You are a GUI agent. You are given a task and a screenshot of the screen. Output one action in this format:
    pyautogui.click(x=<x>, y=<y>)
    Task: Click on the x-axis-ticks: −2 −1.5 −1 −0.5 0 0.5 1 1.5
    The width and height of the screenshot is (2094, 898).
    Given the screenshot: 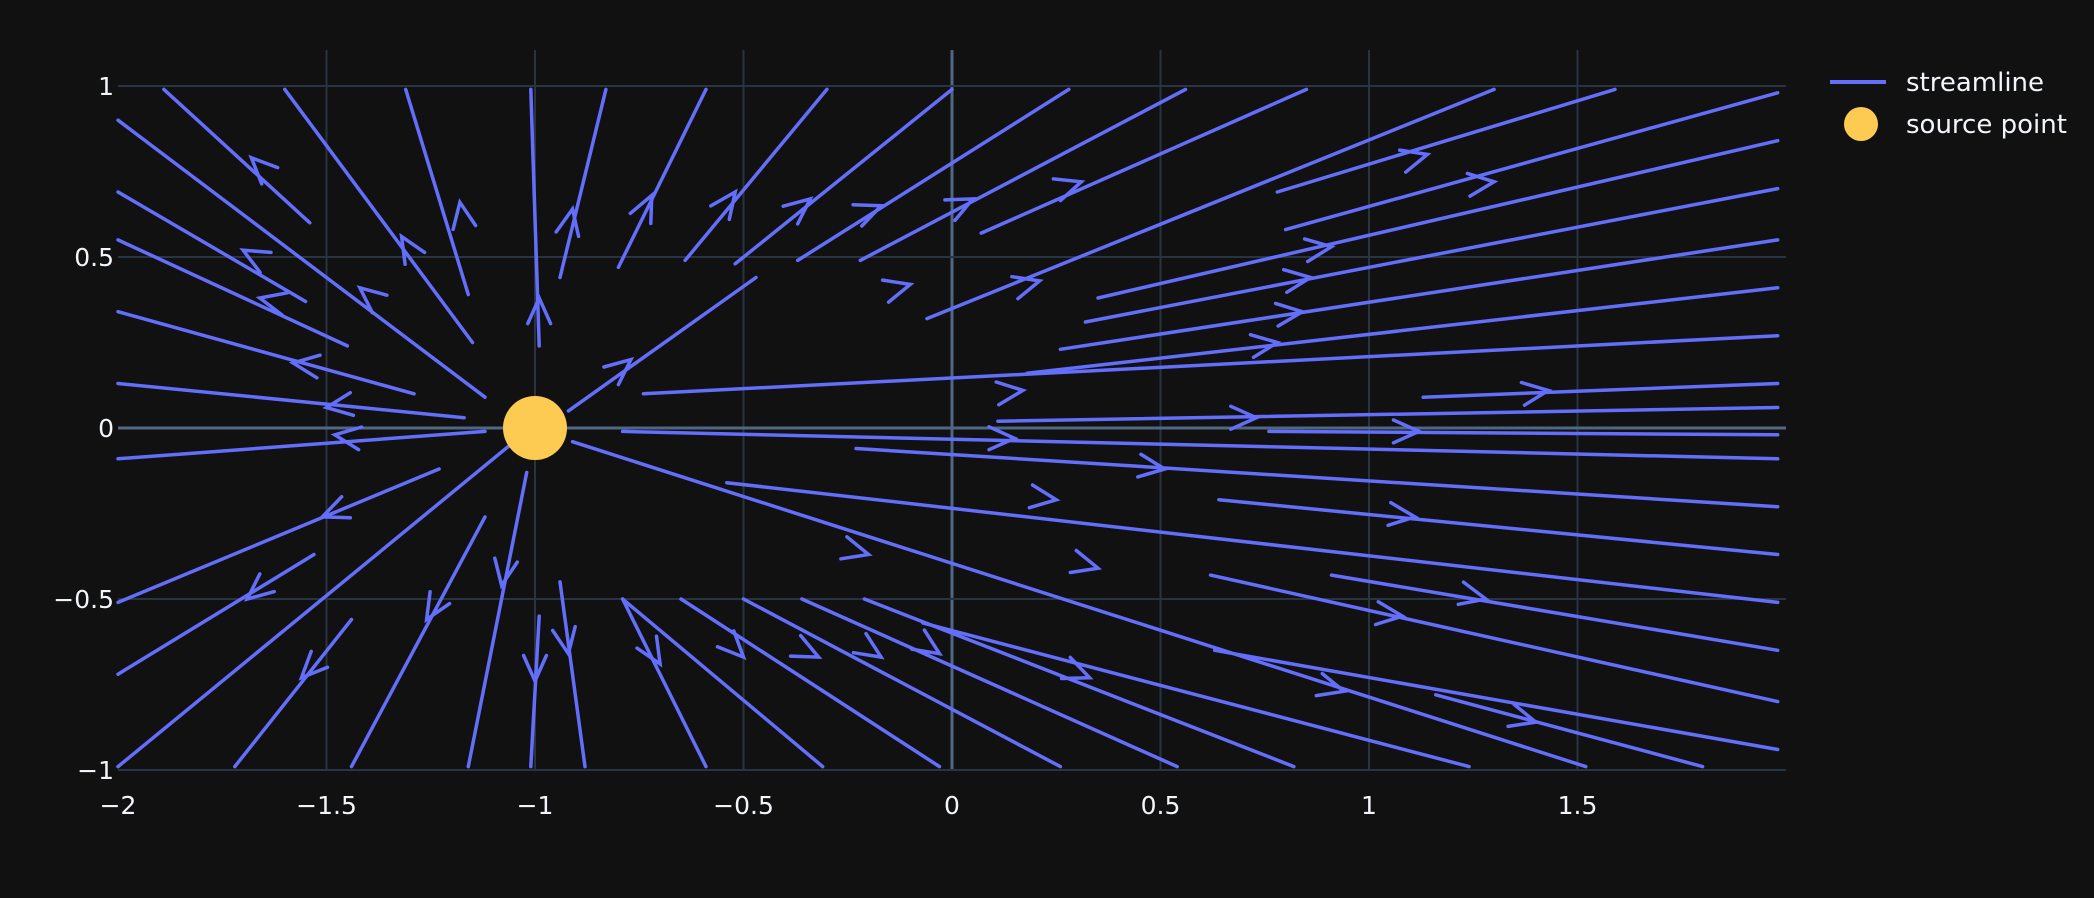 What is the action you would take?
    pyautogui.click(x=849, y=805)
    